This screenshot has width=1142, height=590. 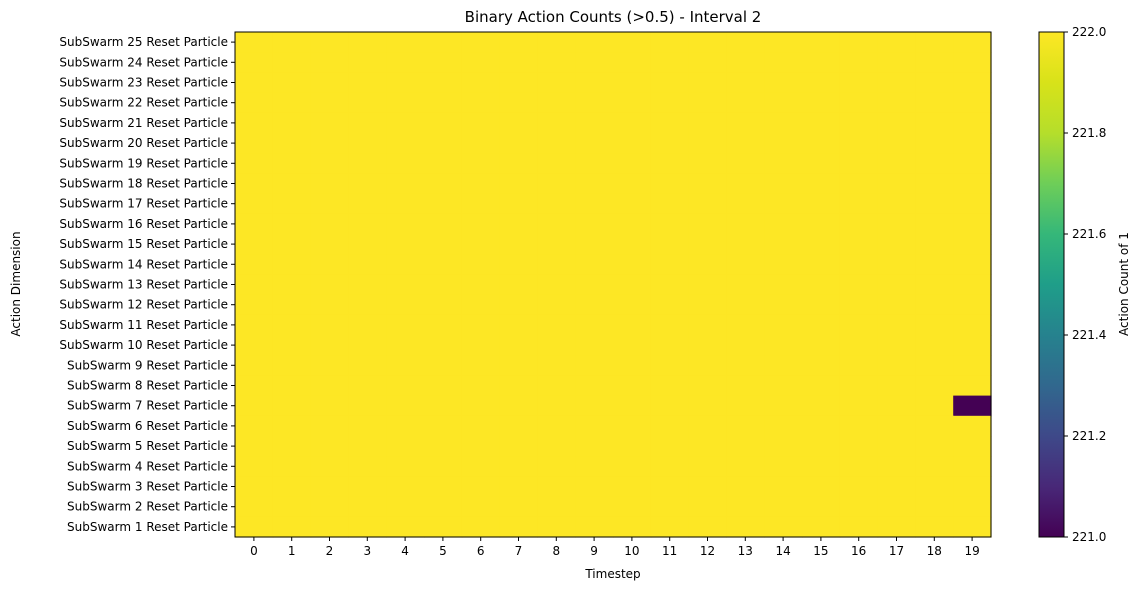 What do you see at coordinates (143, 285) in the screenshot?
I see `y-tick-label: SubSwarm 13 Reset Particle` at bounding box center [143, 285].